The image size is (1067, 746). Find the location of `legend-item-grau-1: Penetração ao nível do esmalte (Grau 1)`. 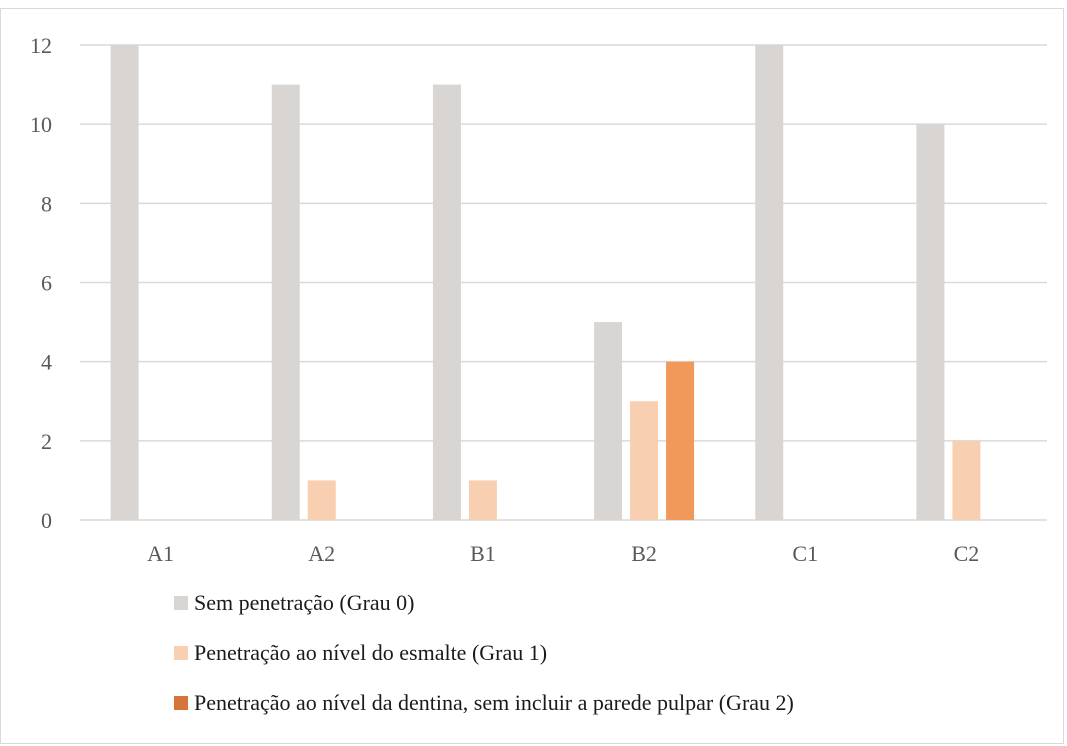

legend-item-grau-1: Penetração ao nível do esmalte (Grau 1) is located at coordinates (360, 653).